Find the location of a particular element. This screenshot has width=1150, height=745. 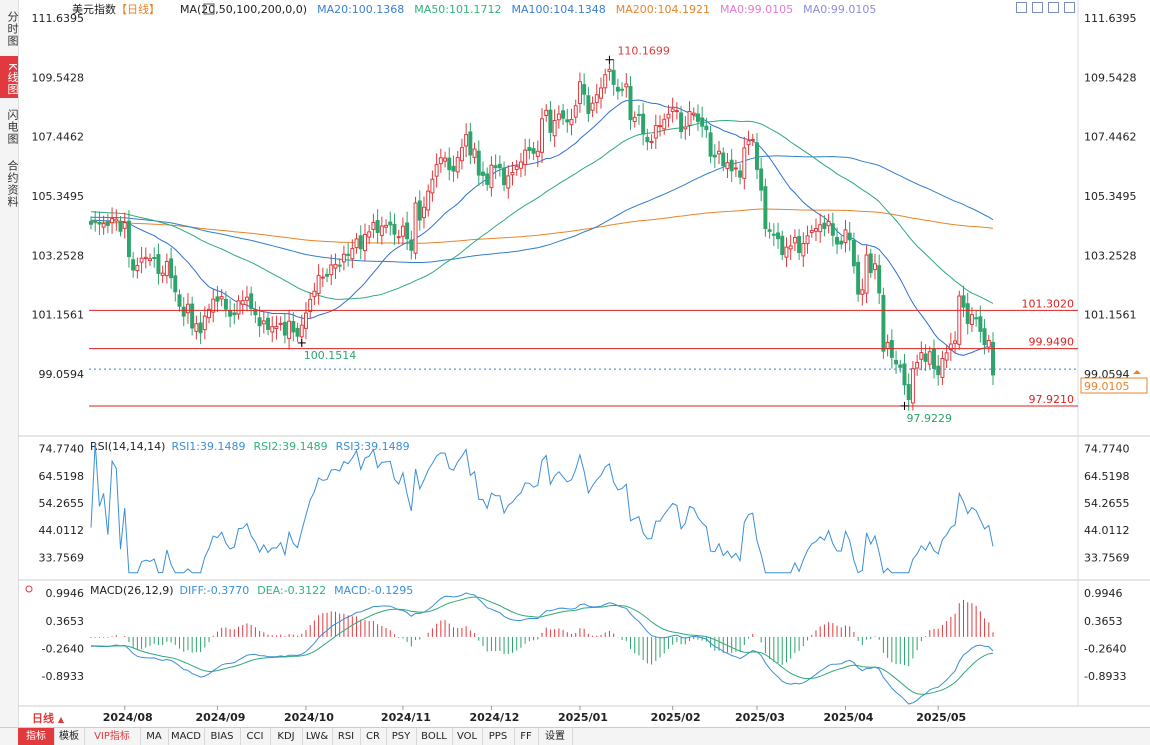

indicator-tab-pps: PPS is located at coordinates (498, 736).